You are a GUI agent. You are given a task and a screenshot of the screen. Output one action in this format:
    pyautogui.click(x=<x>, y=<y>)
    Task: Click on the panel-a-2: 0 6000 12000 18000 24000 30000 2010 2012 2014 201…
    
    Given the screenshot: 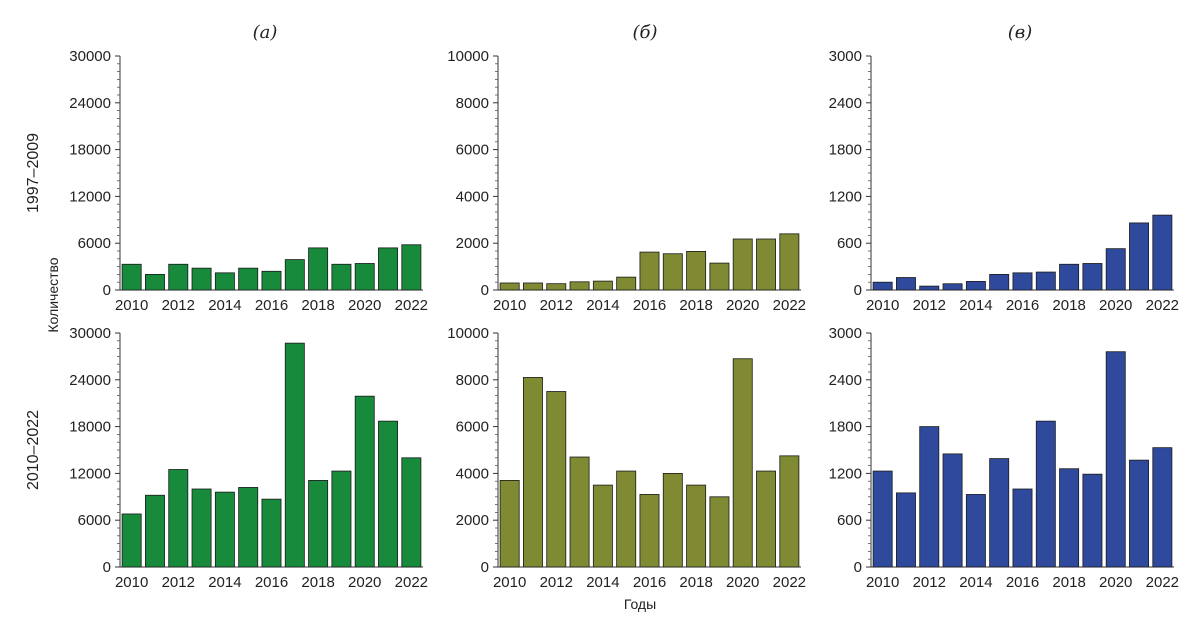 What is the action you would take?
    pyautogui.click(x=248, y=458)
    